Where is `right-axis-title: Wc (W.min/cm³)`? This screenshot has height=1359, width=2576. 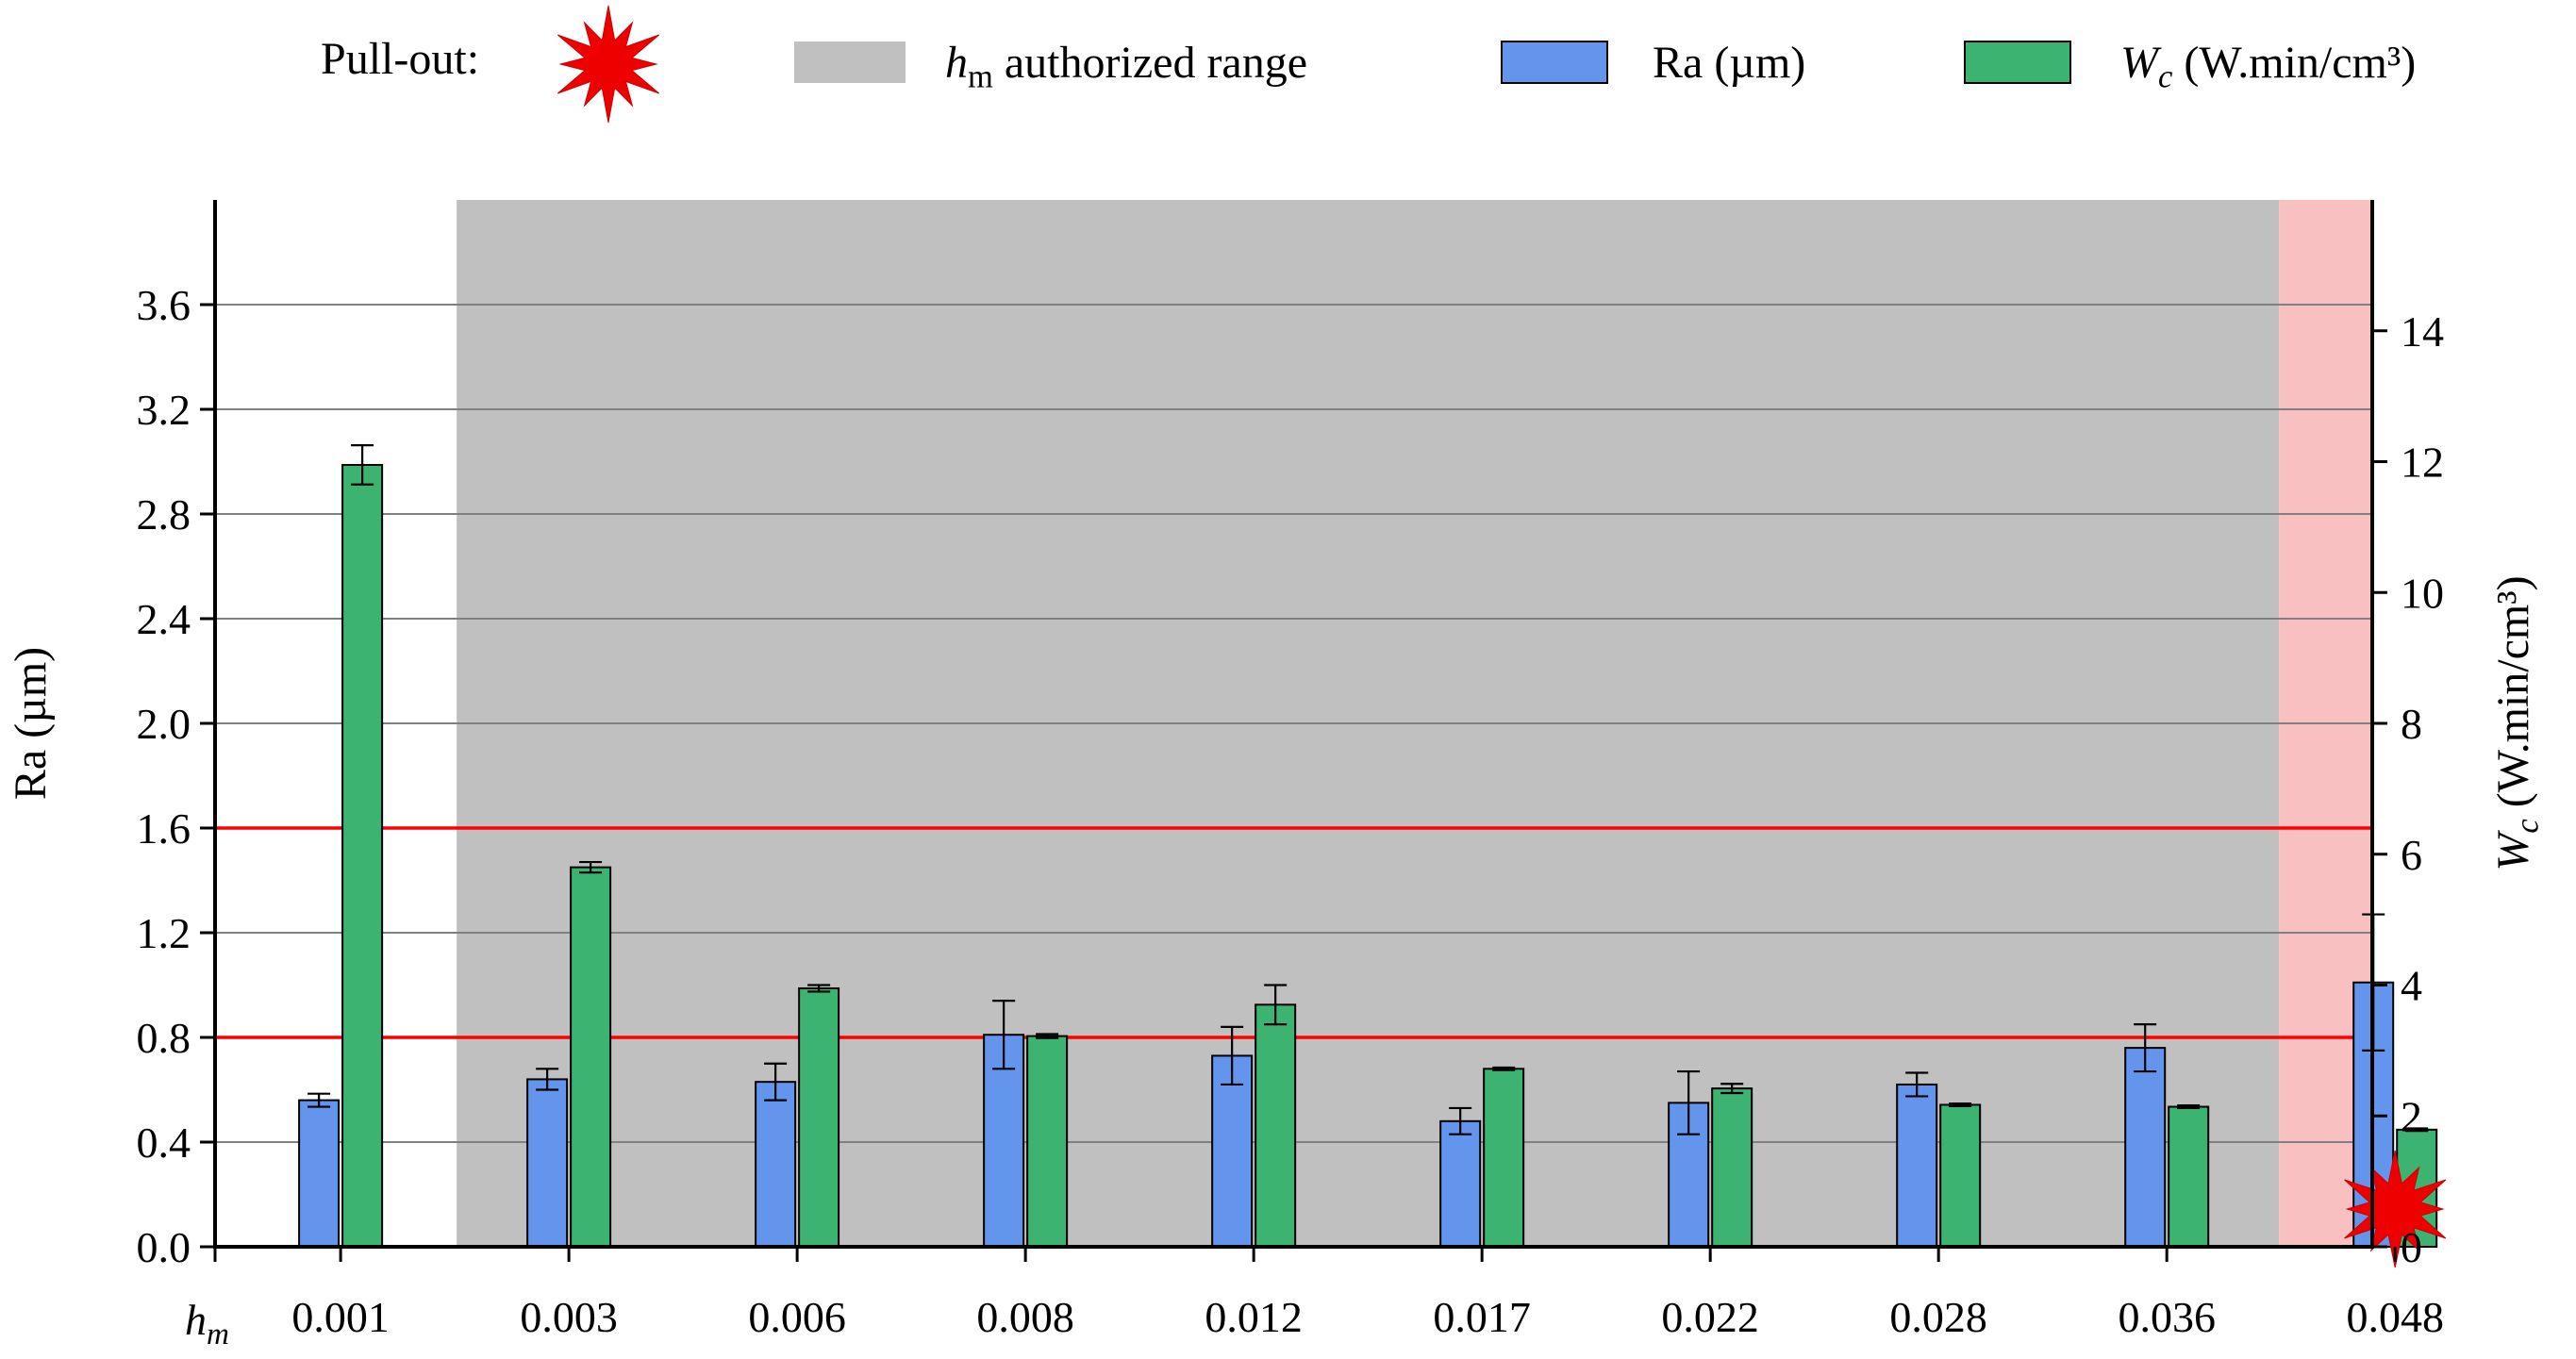
right-axis-title: Wc (W.min/cm³) is located at coordinates (2517, 722).